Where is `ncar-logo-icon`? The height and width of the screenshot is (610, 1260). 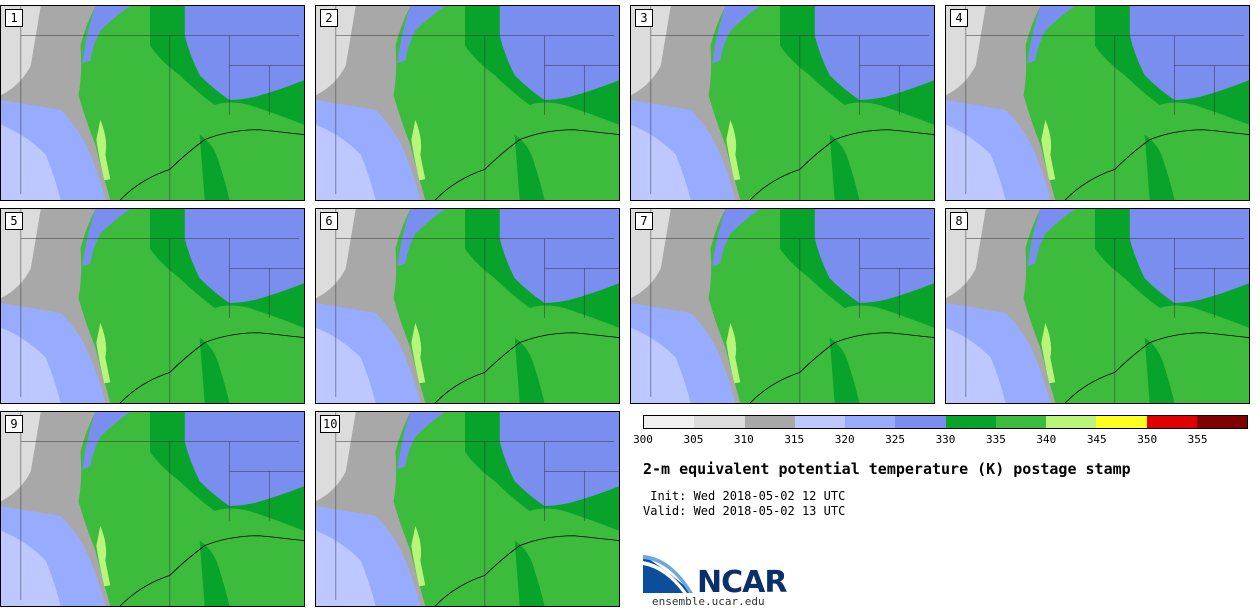
ncar-logo-icon is located at coordinates (668, 574).